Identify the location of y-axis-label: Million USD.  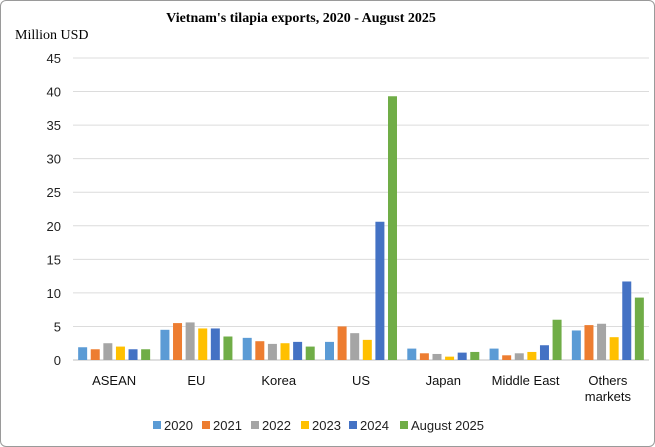
(52, 35).